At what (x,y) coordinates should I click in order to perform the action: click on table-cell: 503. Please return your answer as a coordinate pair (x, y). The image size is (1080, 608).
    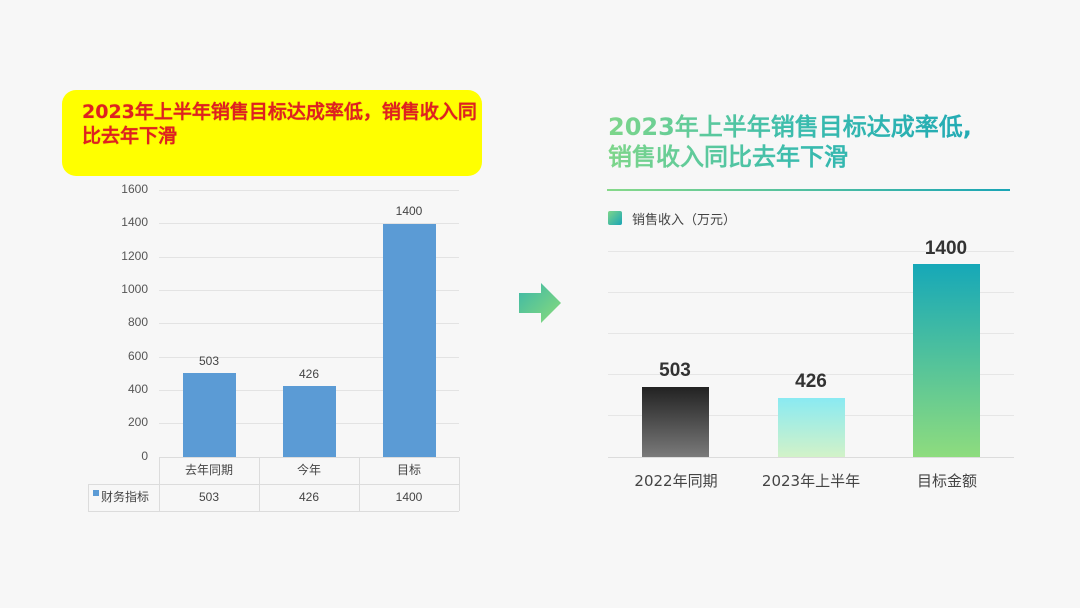
    Looking at the image, I should click on (209, 497).